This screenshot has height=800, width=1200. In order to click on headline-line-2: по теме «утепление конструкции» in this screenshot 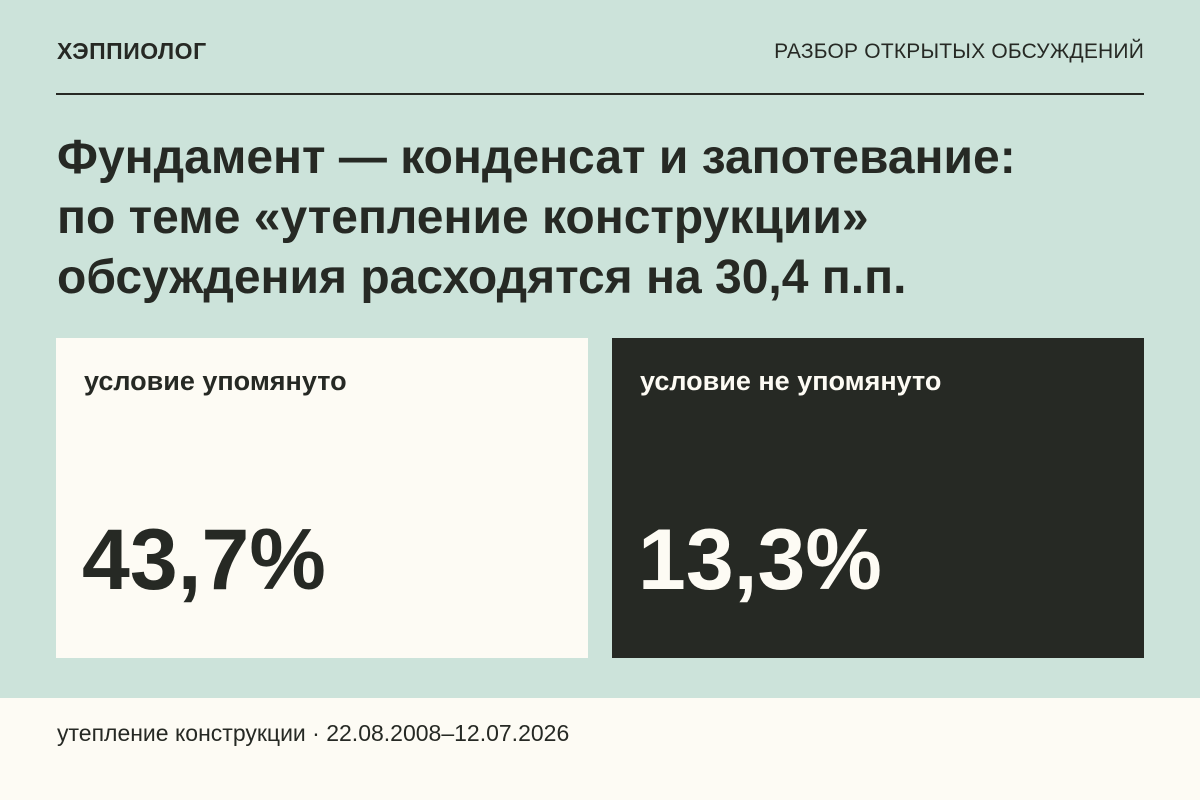, I will do `click(463, 217)`.